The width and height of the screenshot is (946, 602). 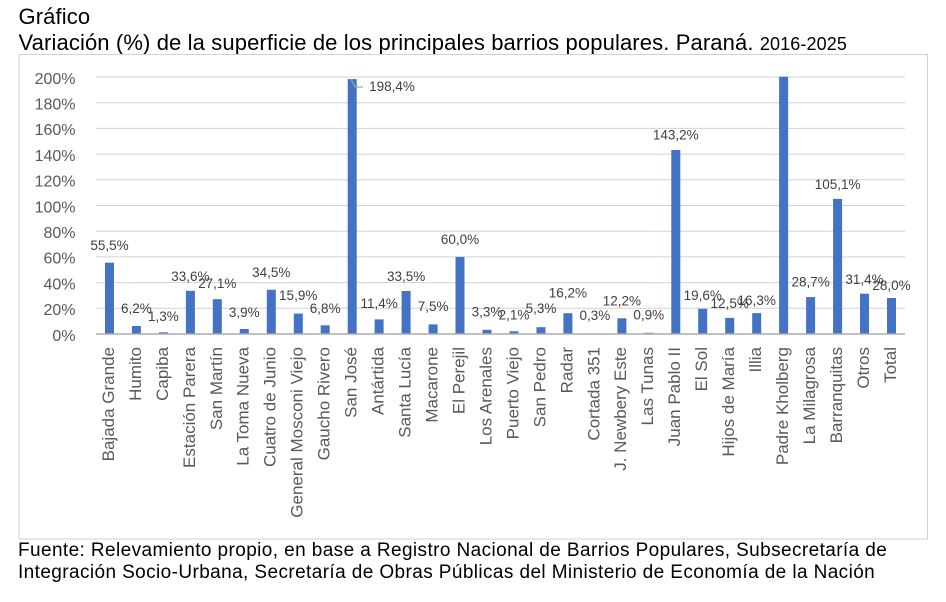 What do you see at coordinates (890, 365) in the screenshot?
I see `svg-text: Total` at bounding box center [890, 365].